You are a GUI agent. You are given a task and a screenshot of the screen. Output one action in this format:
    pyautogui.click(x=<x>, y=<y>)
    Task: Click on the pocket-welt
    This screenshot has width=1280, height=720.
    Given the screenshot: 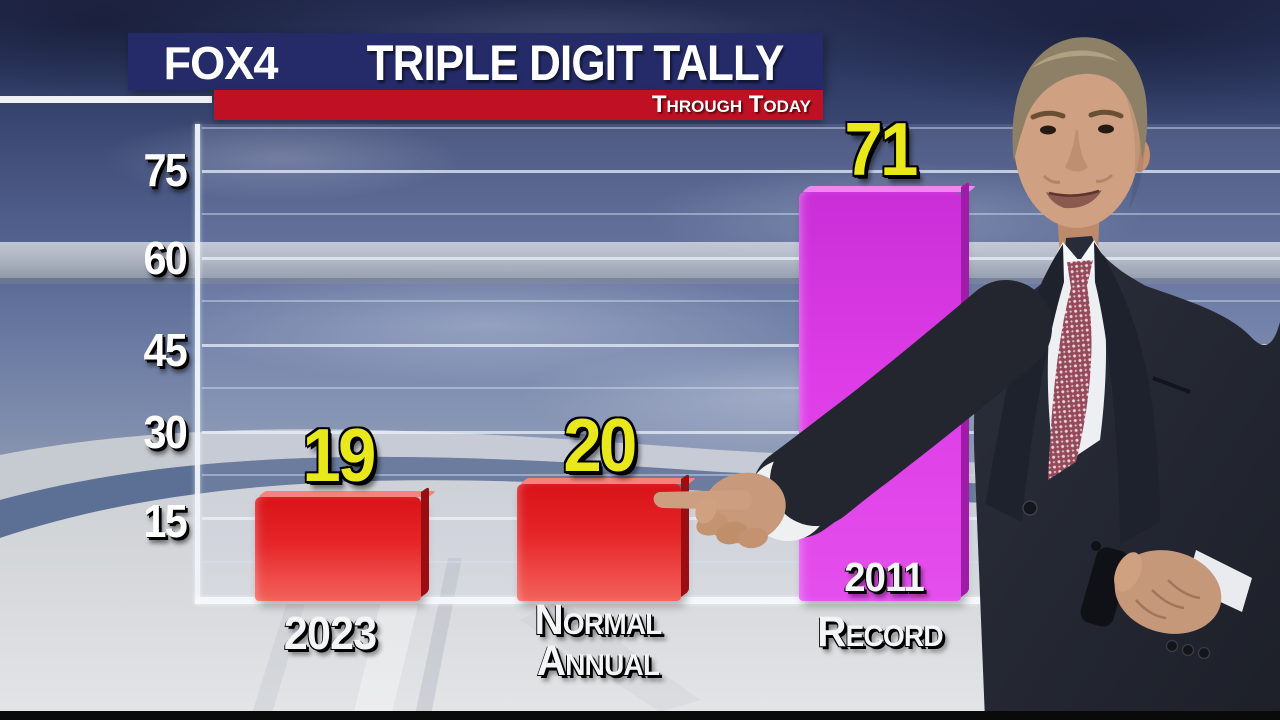 What is the action you would take?
    pyautogui.click(x=1171, y=385)
    